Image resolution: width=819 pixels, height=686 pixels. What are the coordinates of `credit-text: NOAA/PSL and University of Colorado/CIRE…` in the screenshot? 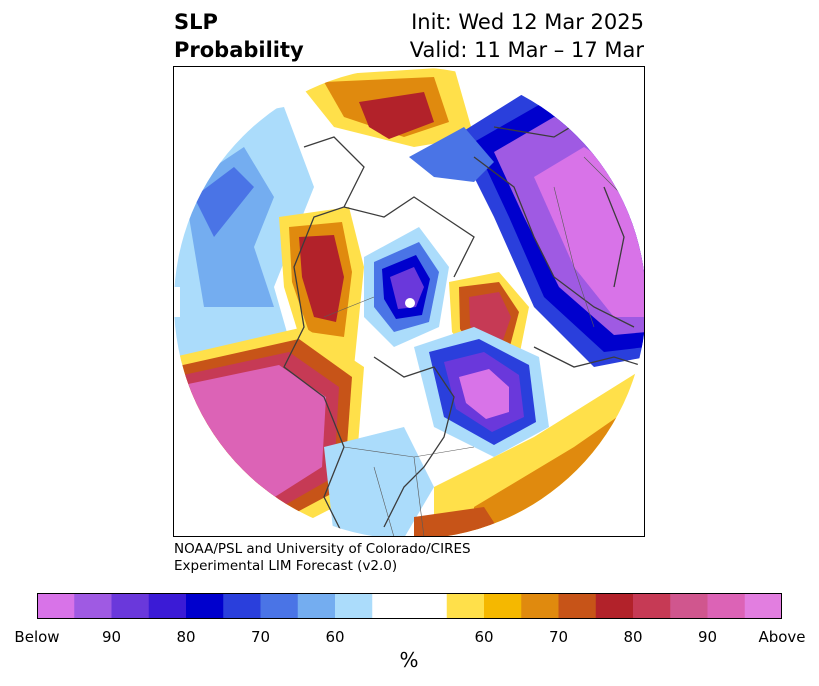 It's located at (322, 558).